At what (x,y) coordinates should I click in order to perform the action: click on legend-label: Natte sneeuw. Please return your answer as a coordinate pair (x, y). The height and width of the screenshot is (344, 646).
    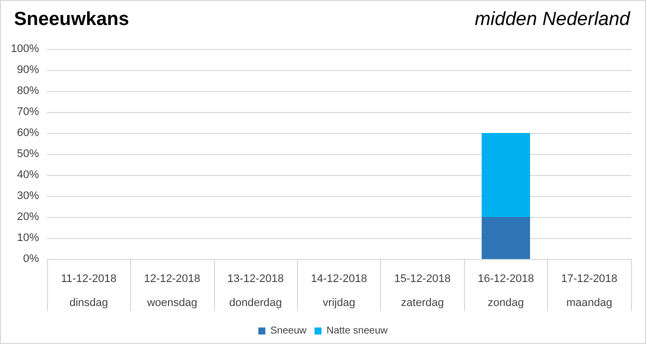
    Looking at the image, I should click on (357, 331).